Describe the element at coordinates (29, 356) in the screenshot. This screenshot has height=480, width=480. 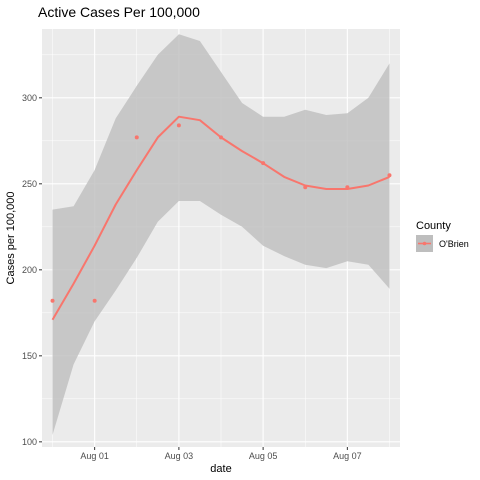
I see `y-tick-label: 150` at that location.